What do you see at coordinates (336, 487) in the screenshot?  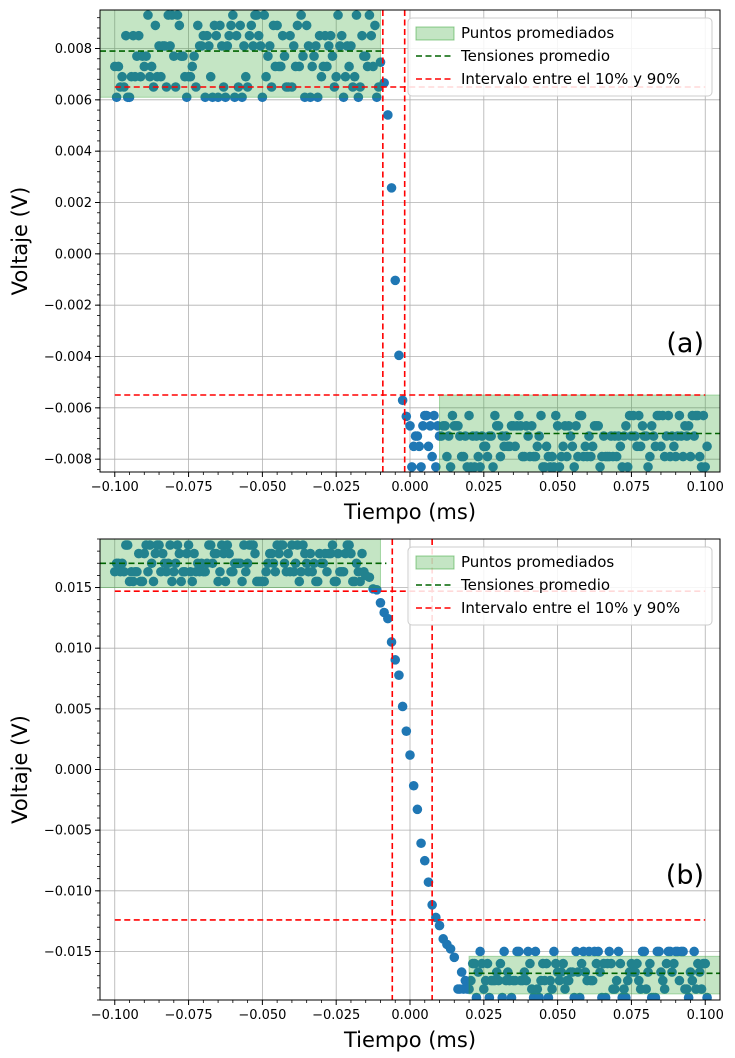 I see `x-tick-label: −0.025` at bounding box center [336, 487].